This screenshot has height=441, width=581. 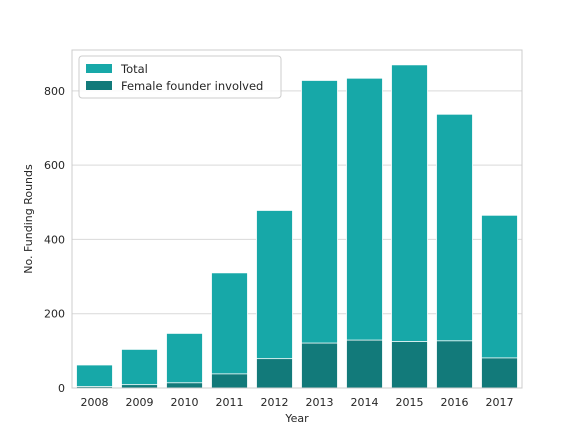 What do you see at coordinates (275, 402) in the screenshot?
I see `x-tick-label: 2012` at bounding box center [275, 402].